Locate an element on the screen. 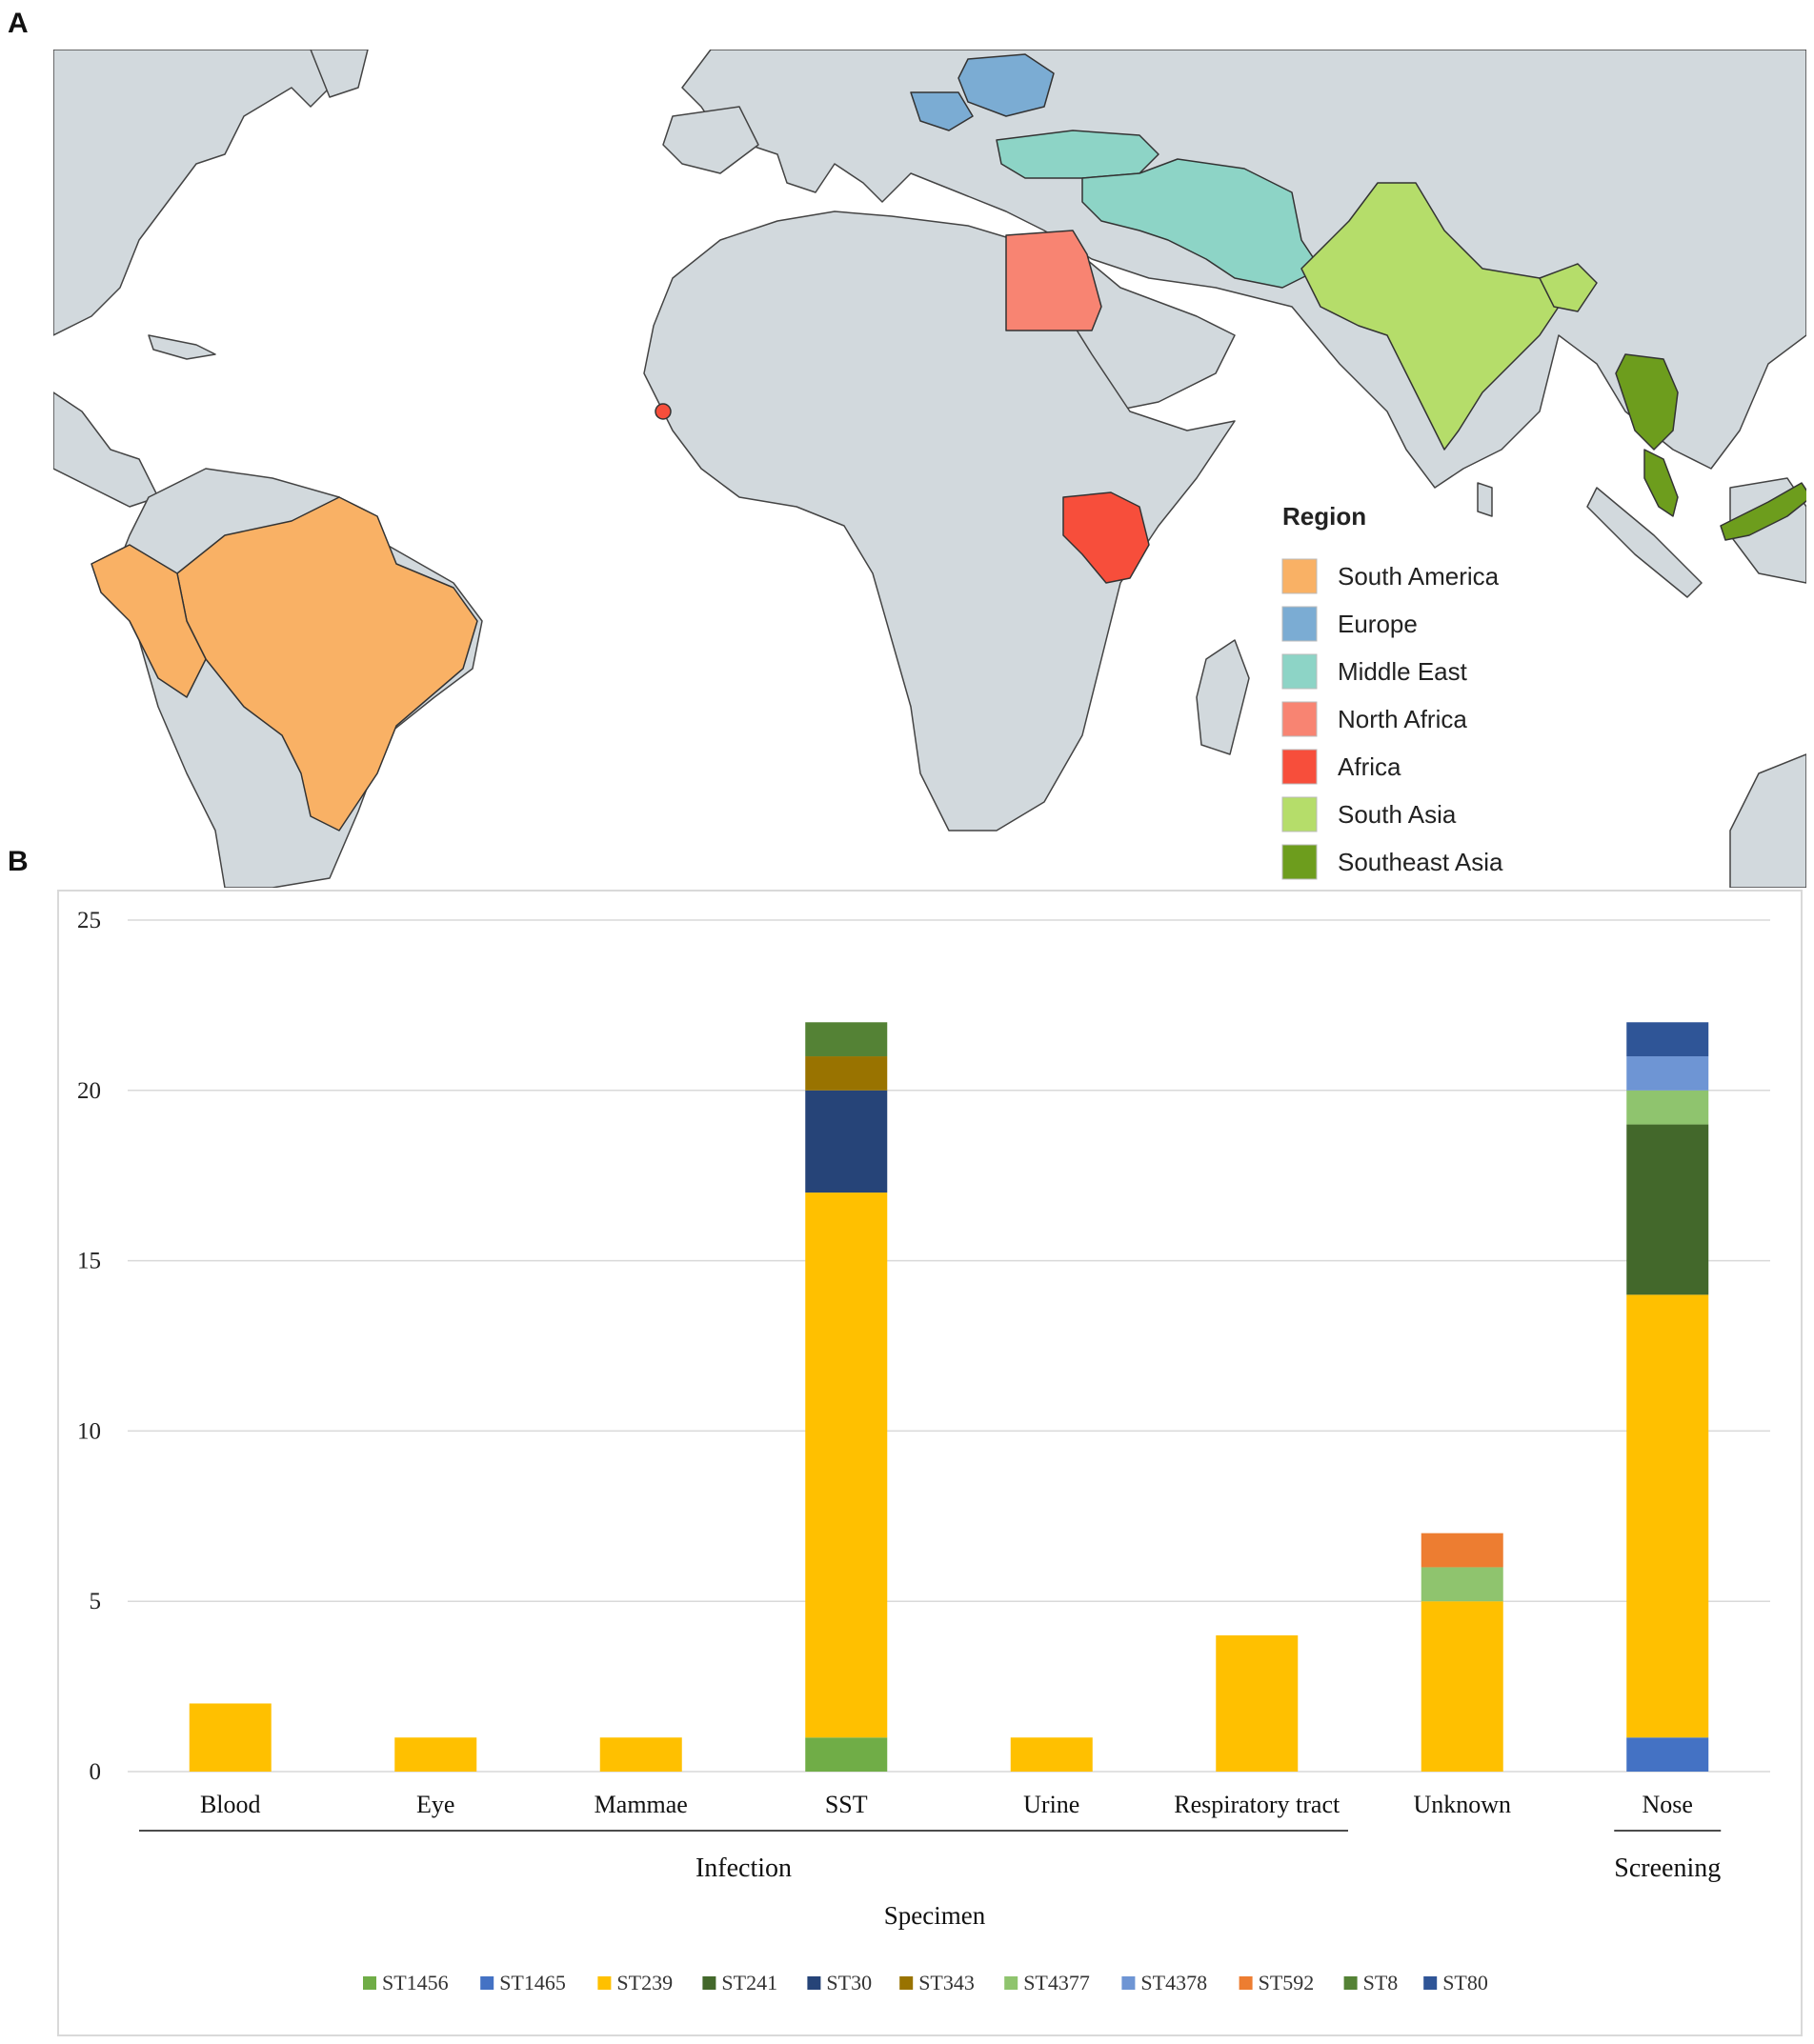 Image resolution: width=1814 pixels, height=2044 pixels. legend-label: ST8 is located at coordinates (1381, 1982).